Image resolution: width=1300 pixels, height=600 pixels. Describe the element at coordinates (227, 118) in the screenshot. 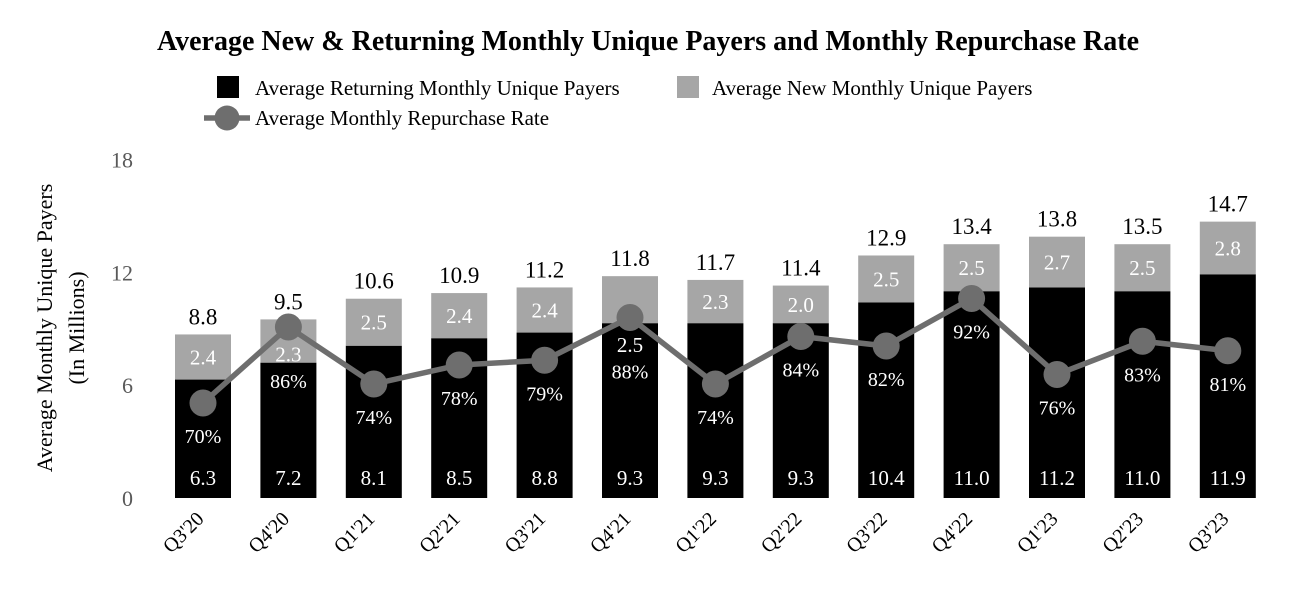

I see `legend-marker-rate-icon` at that location.